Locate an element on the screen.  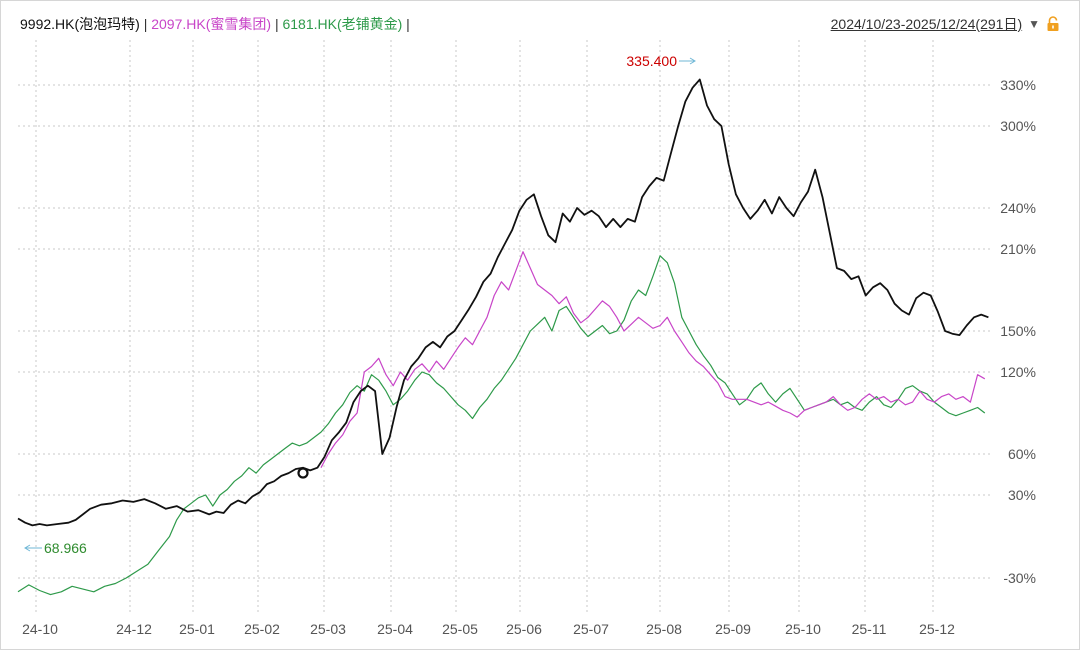
x-tick-label: 24-12 is located at coordinates (134, 629).